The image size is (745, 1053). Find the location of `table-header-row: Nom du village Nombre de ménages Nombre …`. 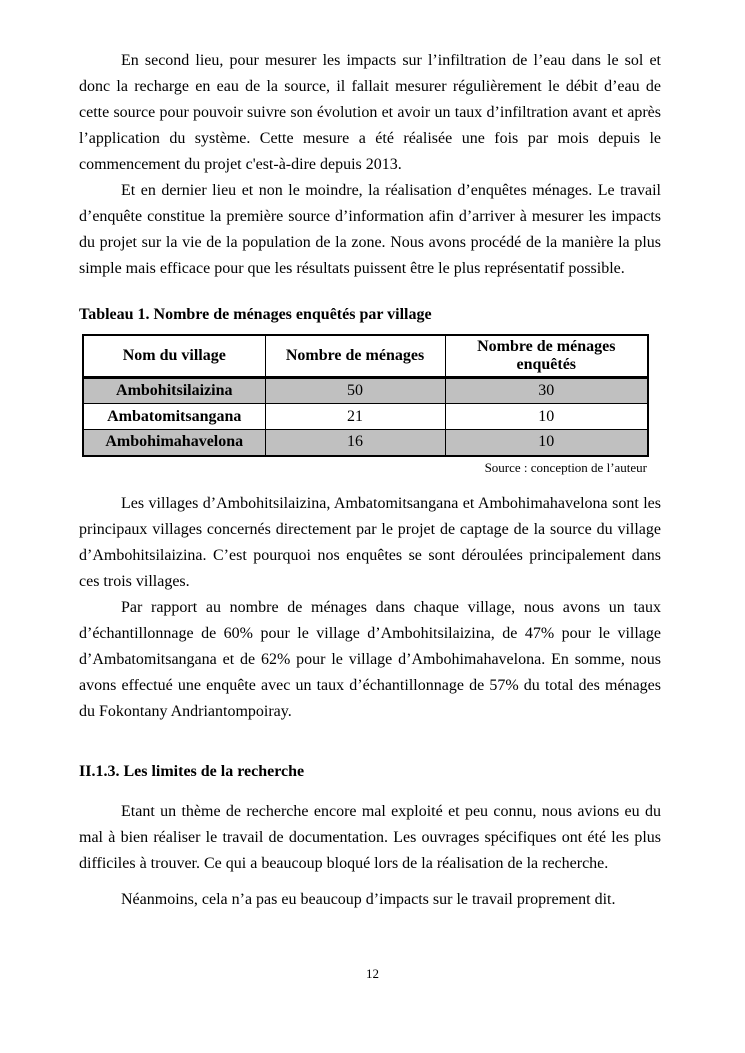

table-header-row: Nom du village Nombre de ménages Nombre … is located at coordinates (365, 356).